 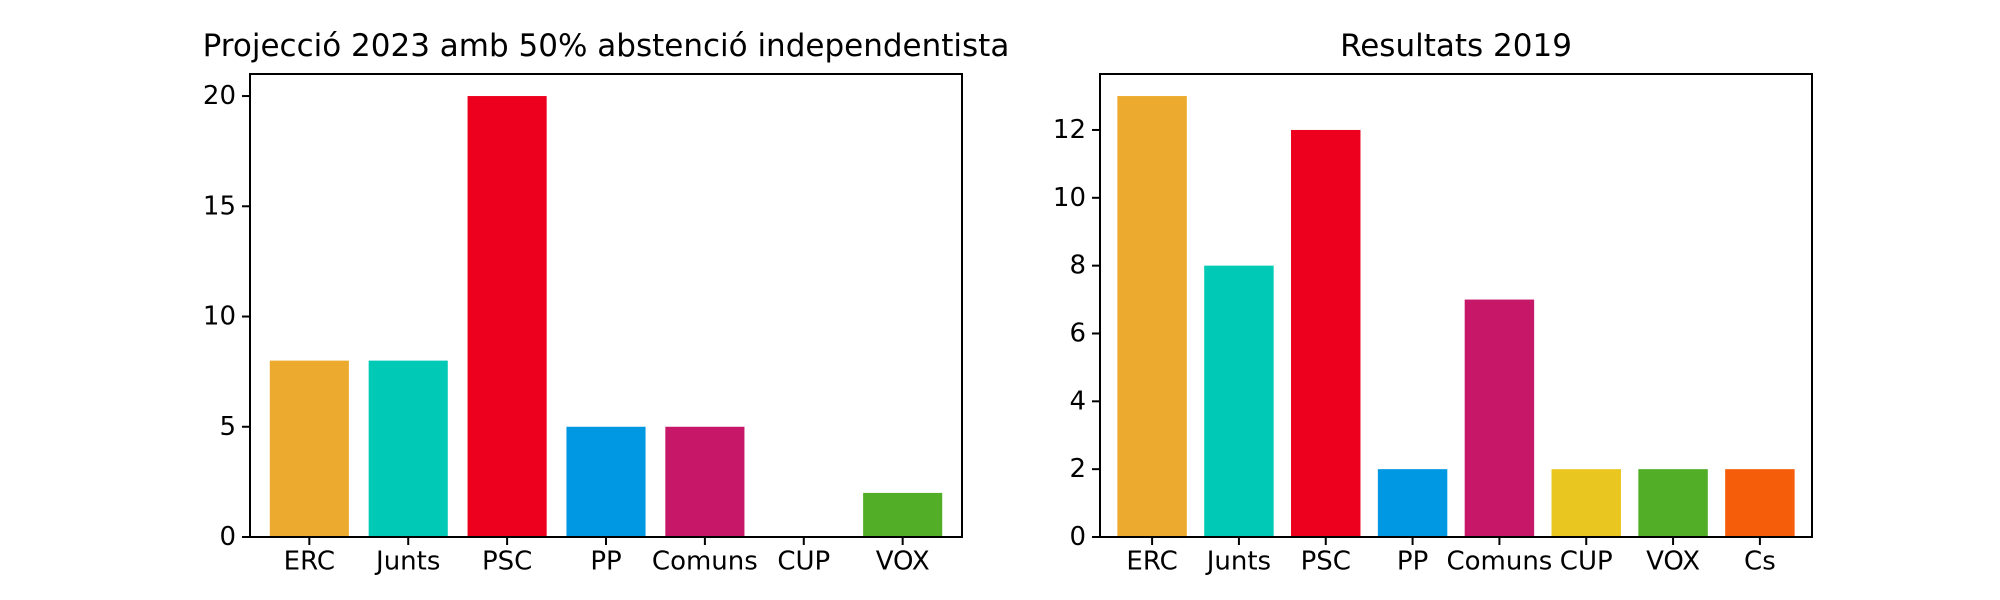 I want to click on y-tick-label: 8, so click(x=1077, y=266).